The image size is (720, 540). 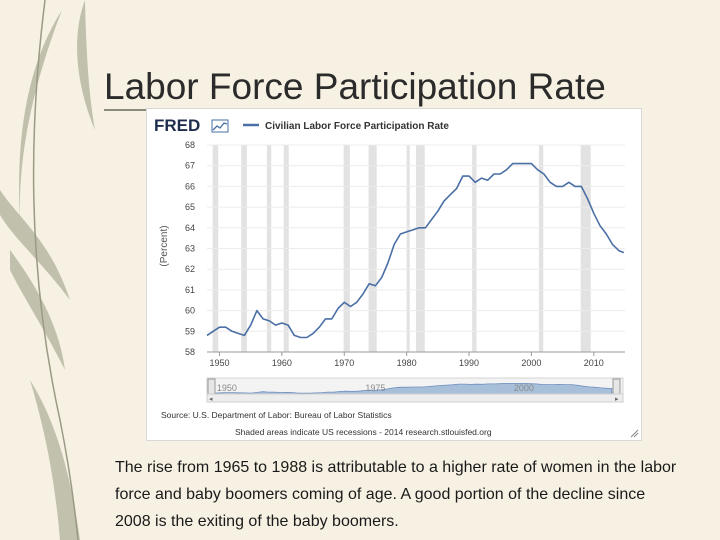 What do you see at coordinates (190, 228) in the screenshot?
I see `y-tick-label: 64` at bounding box center [190, 228].